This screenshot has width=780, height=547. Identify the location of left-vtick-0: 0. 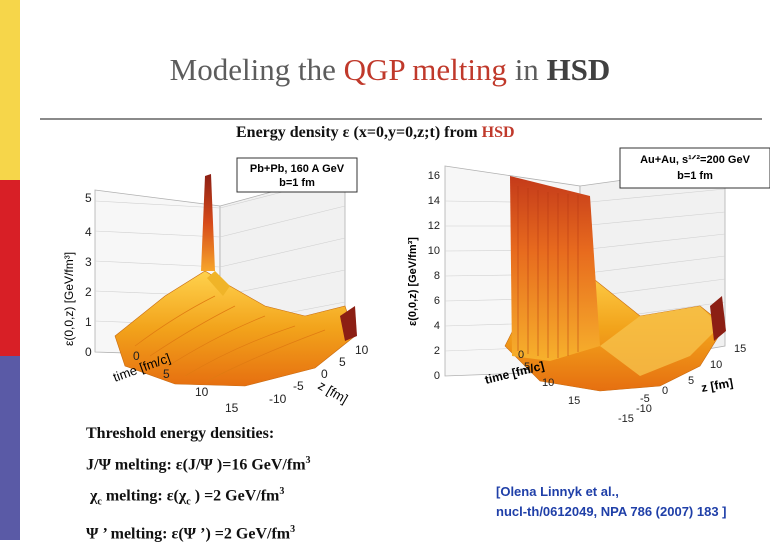
(88, 352).